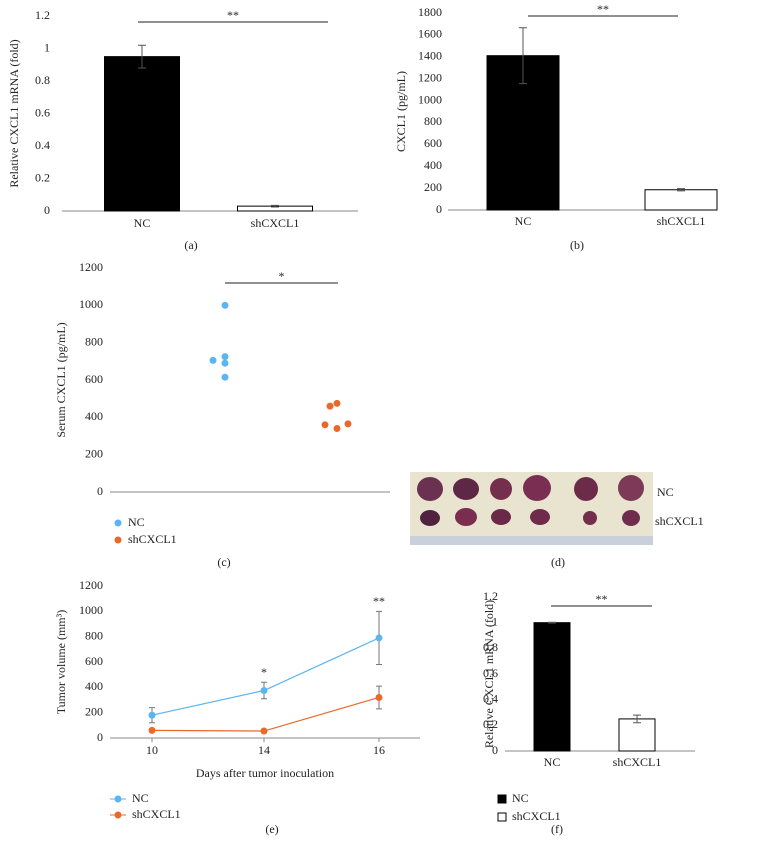  What do you see at coordinates (401, 111) in the screenshot?
I see `y-axis-label: CXCL1 (pg/mL)` at bounding box center [401, 111].